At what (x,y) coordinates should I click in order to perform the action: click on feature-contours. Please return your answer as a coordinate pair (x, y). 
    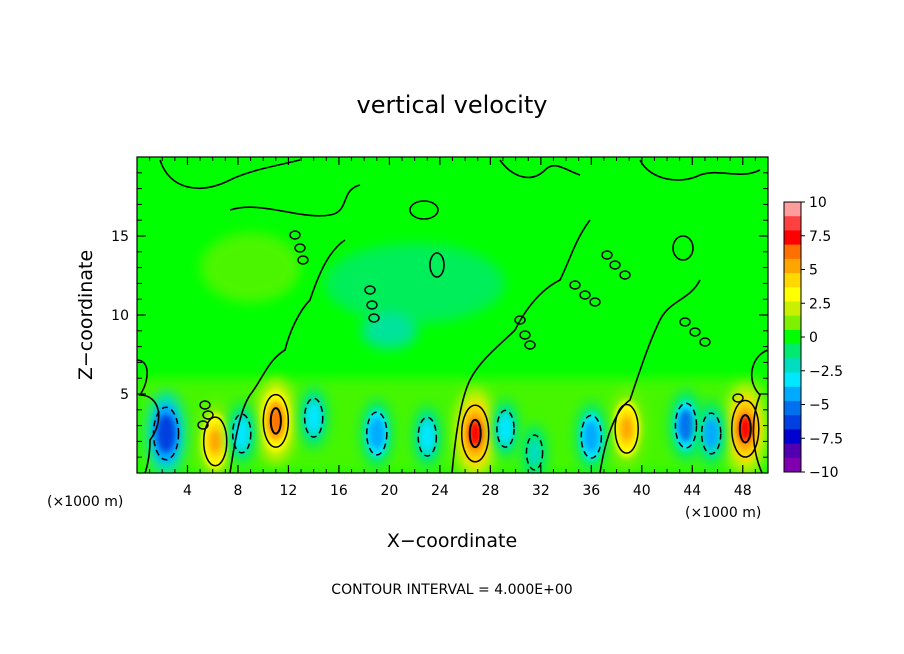
    Looking at the image, I should click on (456, 432).